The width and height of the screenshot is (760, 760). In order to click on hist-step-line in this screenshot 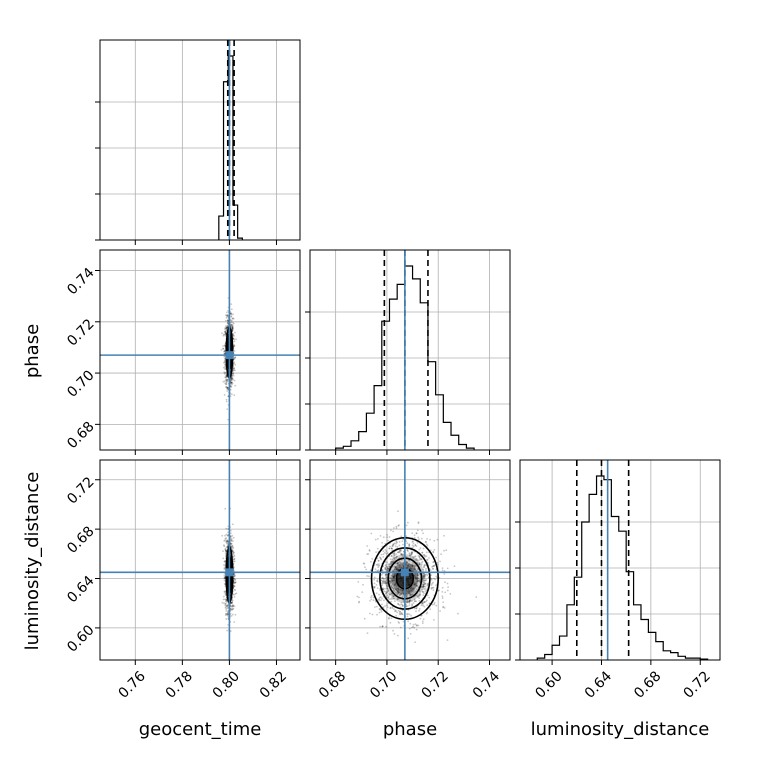, I will do `click(622, 567)`.